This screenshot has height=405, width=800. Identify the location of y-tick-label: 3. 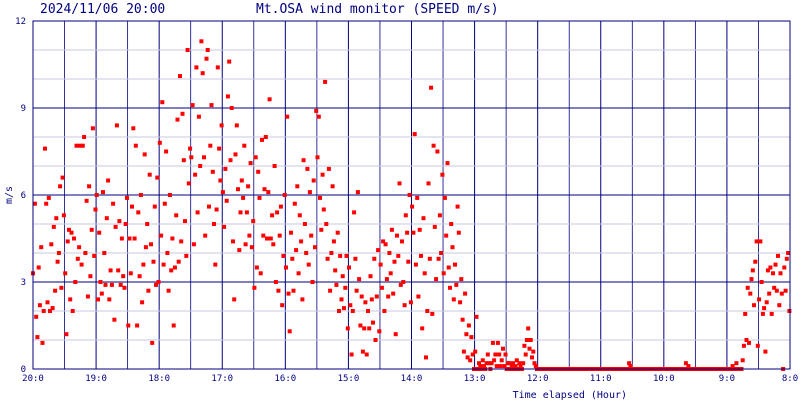
(23, 283).